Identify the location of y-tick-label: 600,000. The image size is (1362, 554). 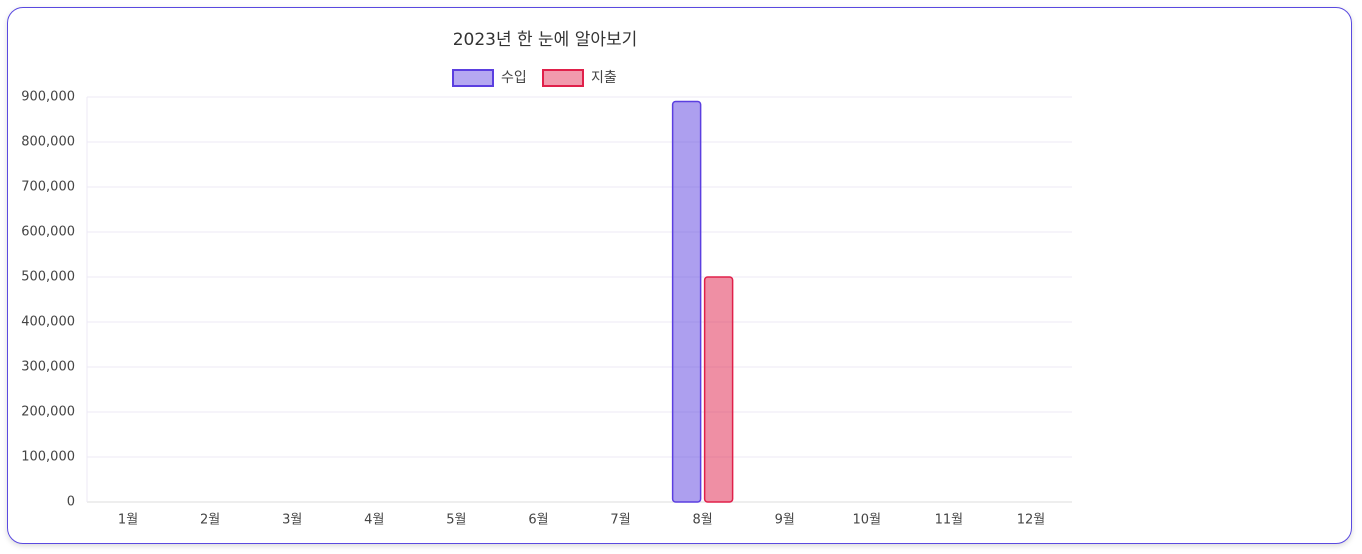
(48, 232).